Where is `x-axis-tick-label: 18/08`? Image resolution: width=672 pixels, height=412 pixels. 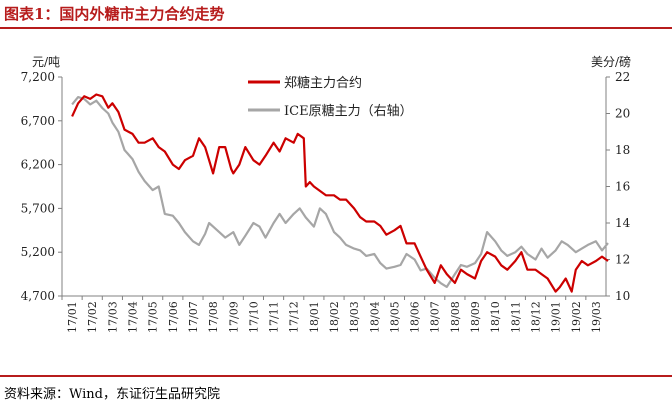
x-axis-tick-label: 18/08 is located at coordinates (455, 317).